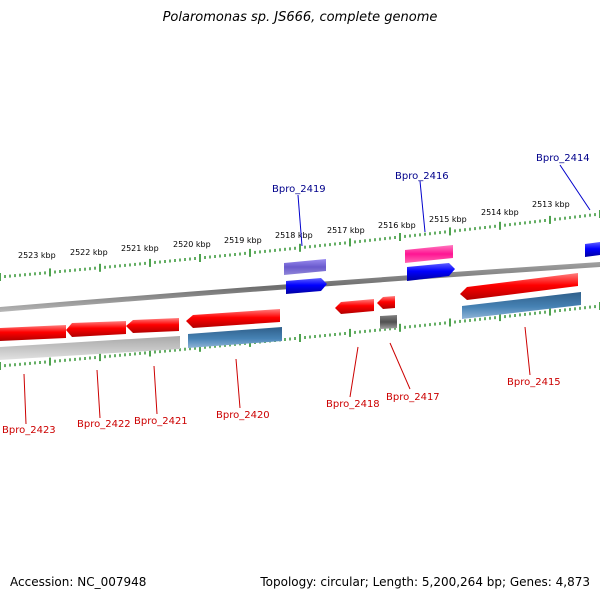  What do you see at coordinates (161, 421) in the screenshot?
I see `gene-label-bpro-2421: Bpro_2421` at bounding box center [161, 421].